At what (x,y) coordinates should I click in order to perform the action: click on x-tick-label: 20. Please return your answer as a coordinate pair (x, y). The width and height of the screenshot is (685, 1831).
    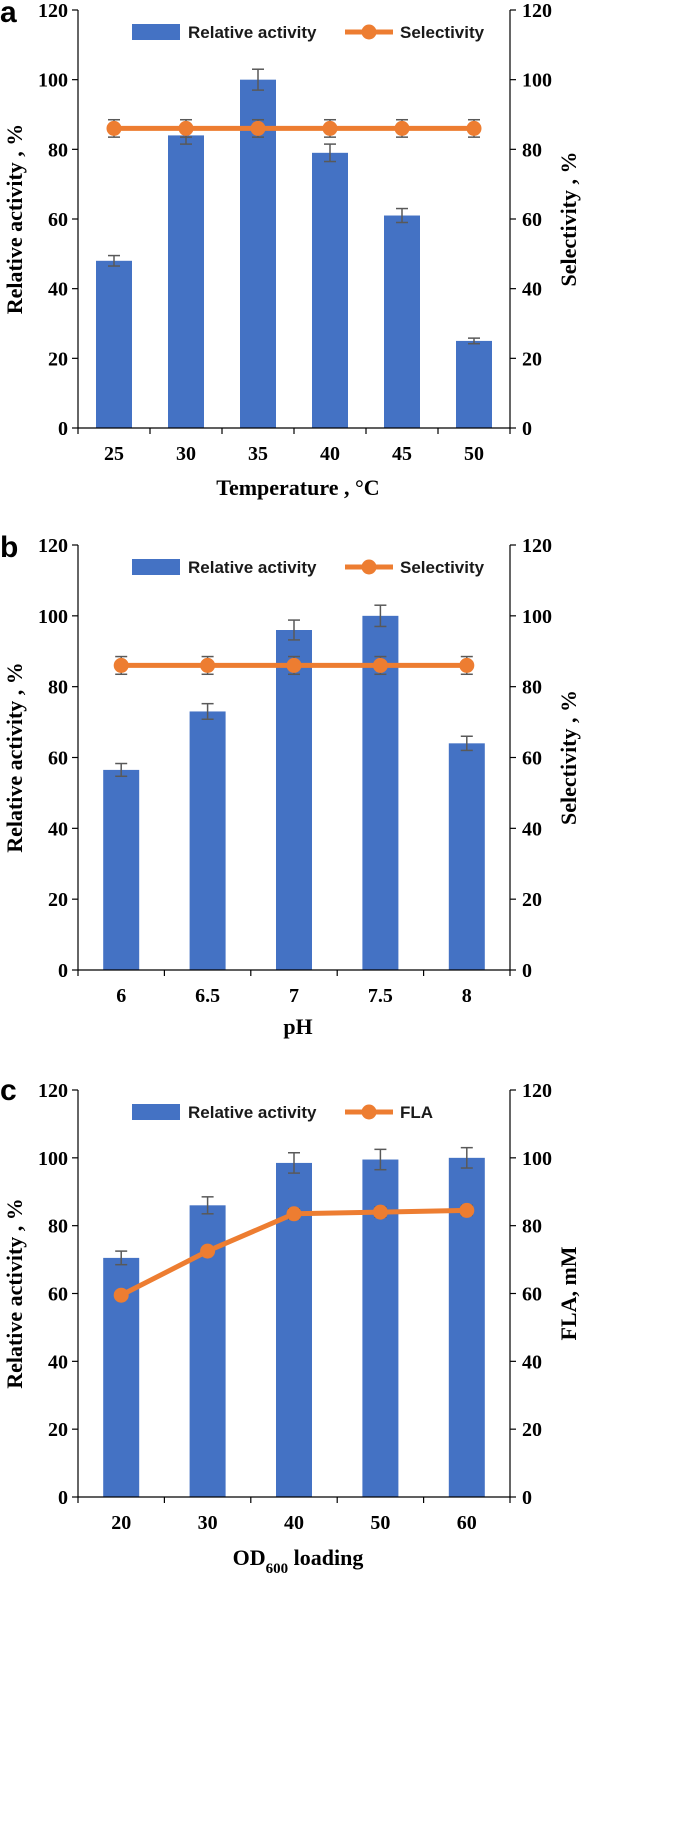
    Looking at the image, I should click on (121, 1523).